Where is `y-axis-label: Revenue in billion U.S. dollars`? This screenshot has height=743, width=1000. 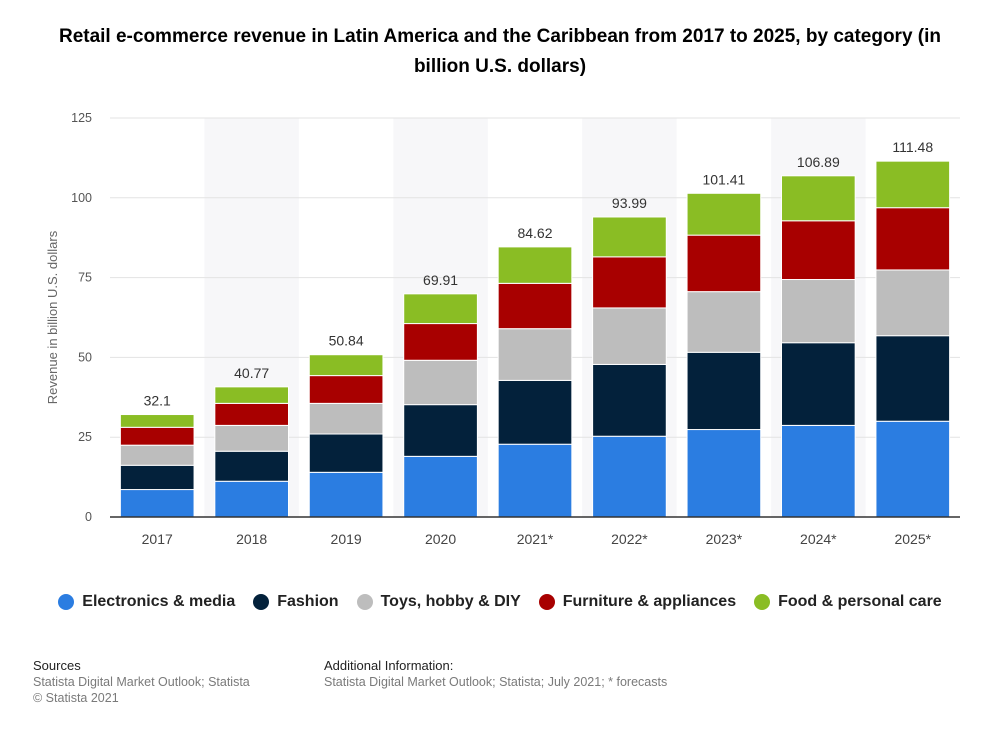 y-axis-label: Revenue in billion U.S. dollars is located at coordinates (52, 317).